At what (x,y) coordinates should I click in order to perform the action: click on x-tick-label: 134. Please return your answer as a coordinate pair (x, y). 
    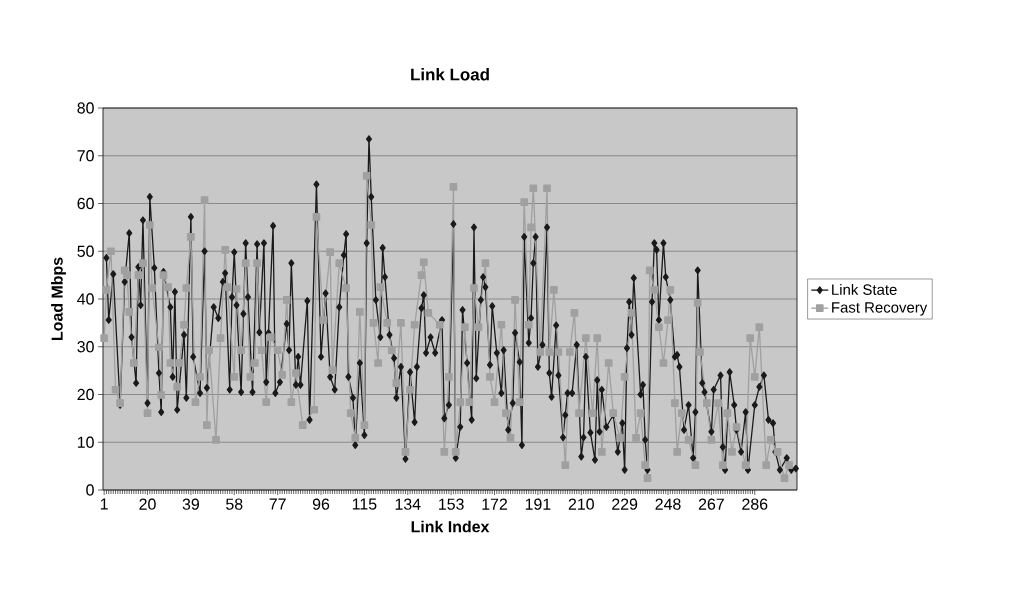
    Looking at the image, I should click on (408, 504).